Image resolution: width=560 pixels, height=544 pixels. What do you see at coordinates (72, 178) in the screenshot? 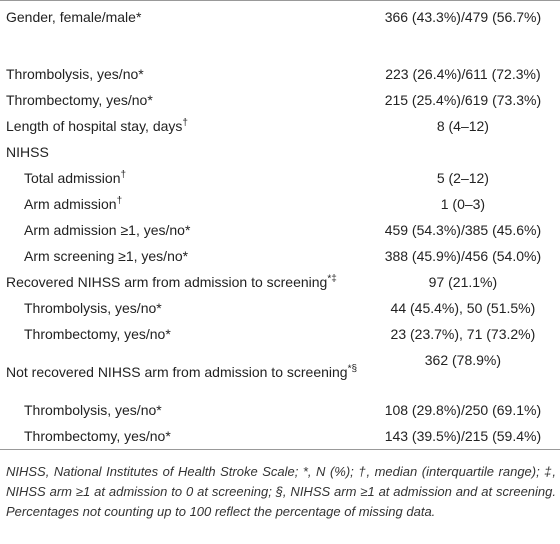
I see `row-label: Total admission` at bounding box center [72, 178].